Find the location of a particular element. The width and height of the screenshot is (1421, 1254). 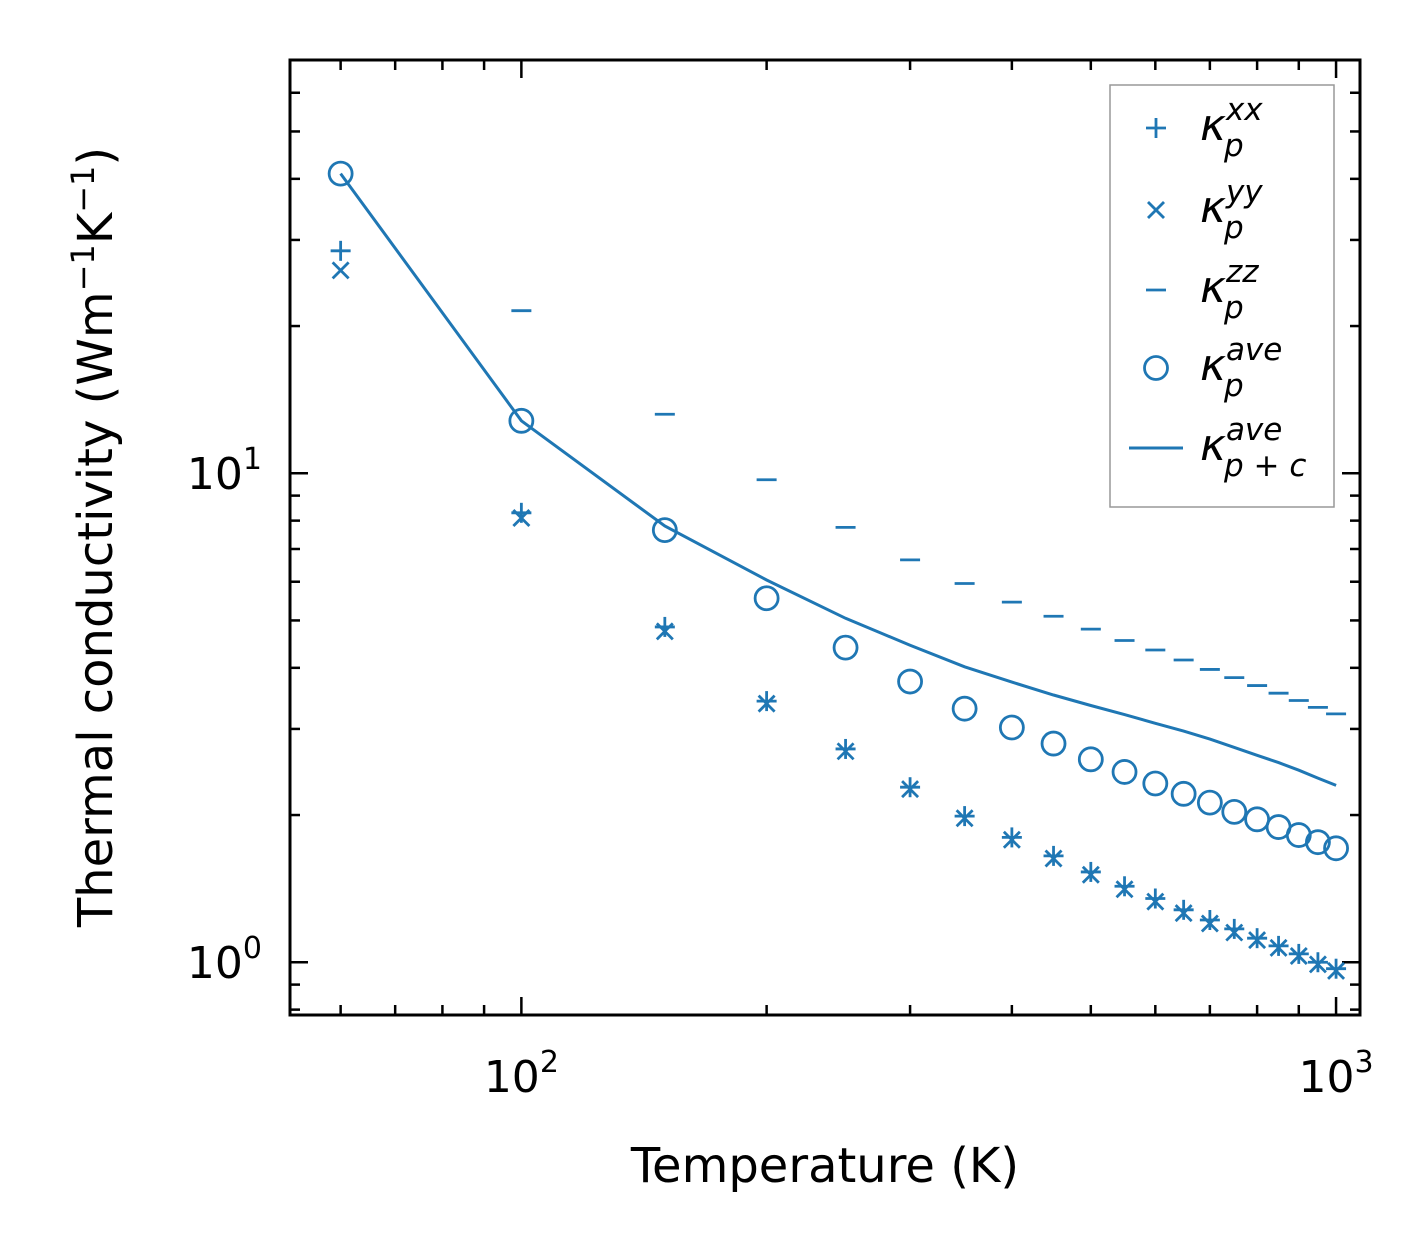

legend-entry: κave p is located at coordinates (1212, 368).